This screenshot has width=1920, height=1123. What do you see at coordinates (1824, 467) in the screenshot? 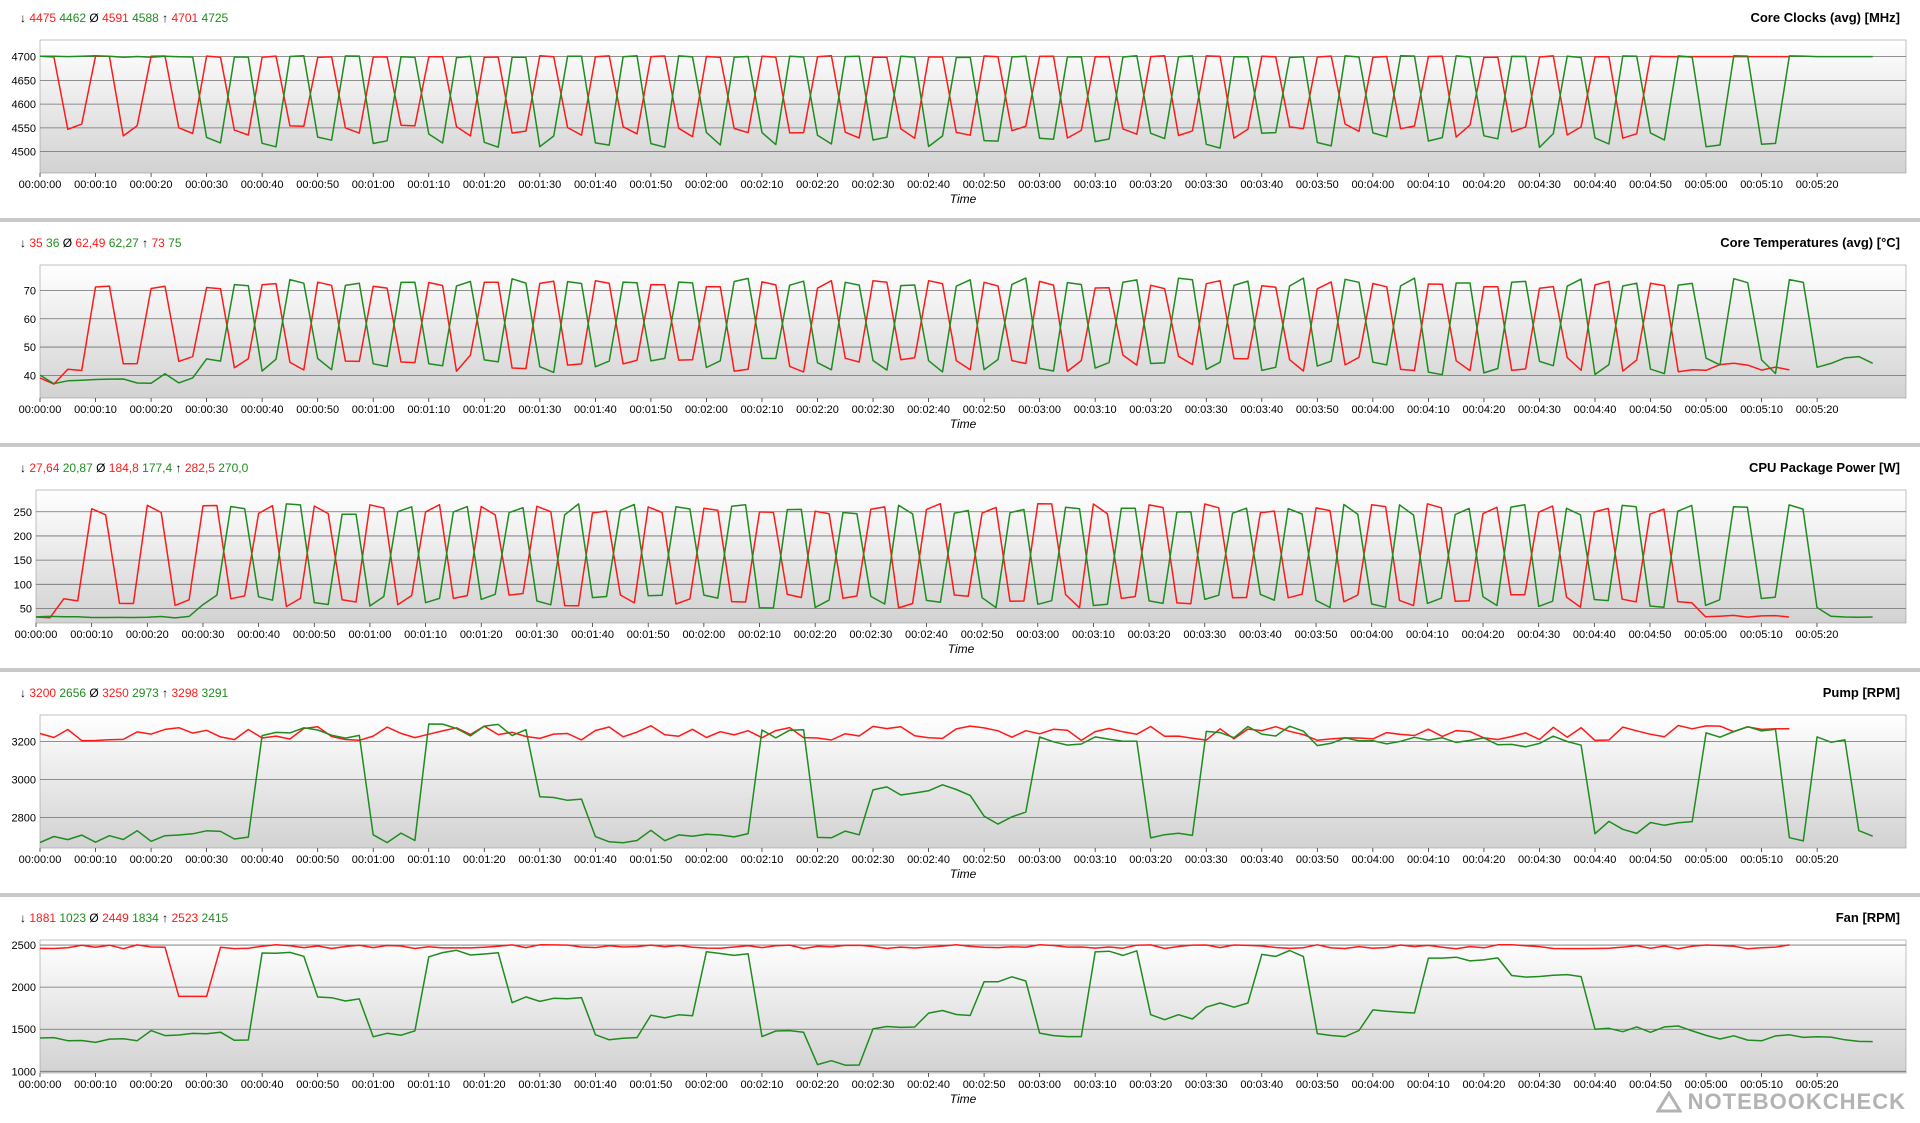
I see `chart-title: CPU Package Power [W]` at bounding box center [1824, 467].